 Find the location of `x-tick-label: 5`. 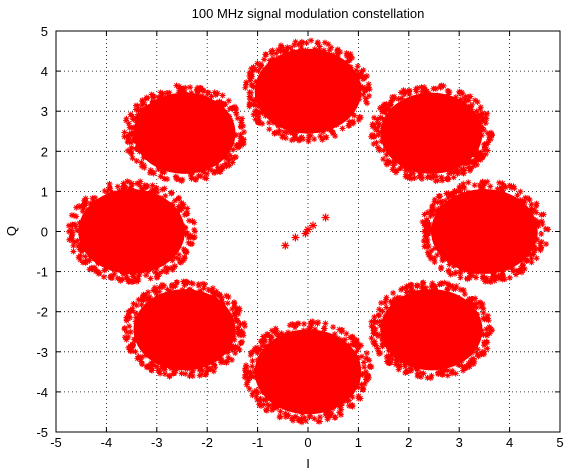

x-tick-label: 5 is located at coordinates (559, 442).